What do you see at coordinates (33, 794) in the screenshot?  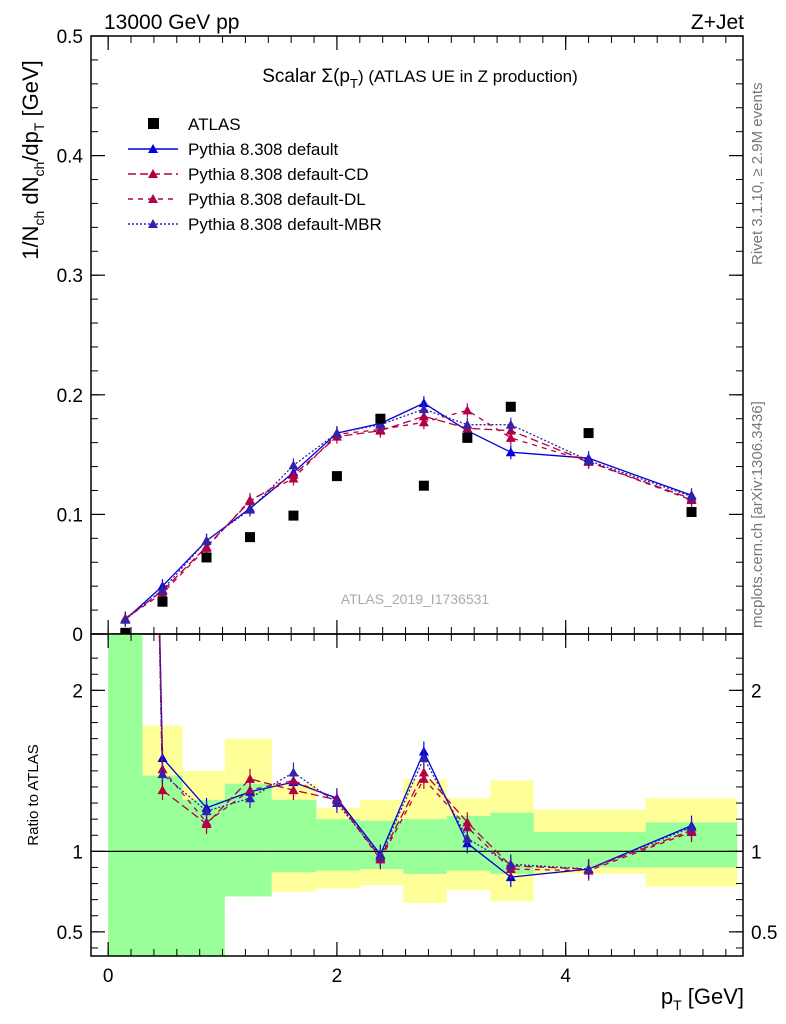 I see `ratio-y-axis-label: Ratio to ATLAS` at bounding box center [33, 794].